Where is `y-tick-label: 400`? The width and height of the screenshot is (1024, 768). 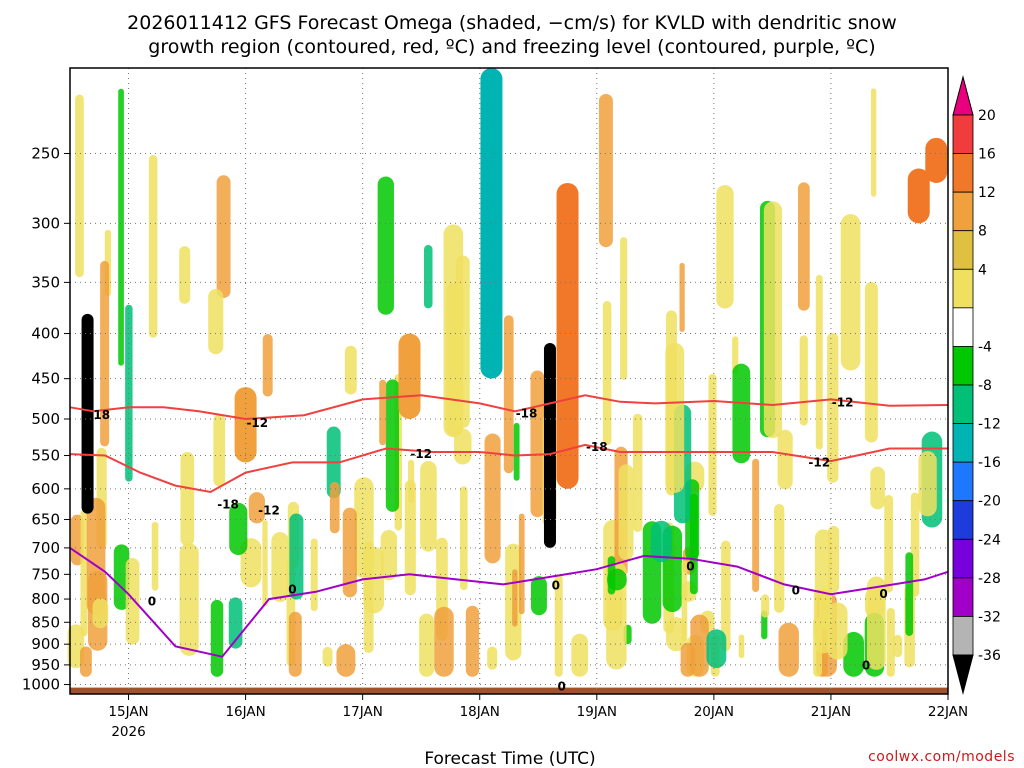 y-tick-label: 400 is located at coordinates (45, 334).